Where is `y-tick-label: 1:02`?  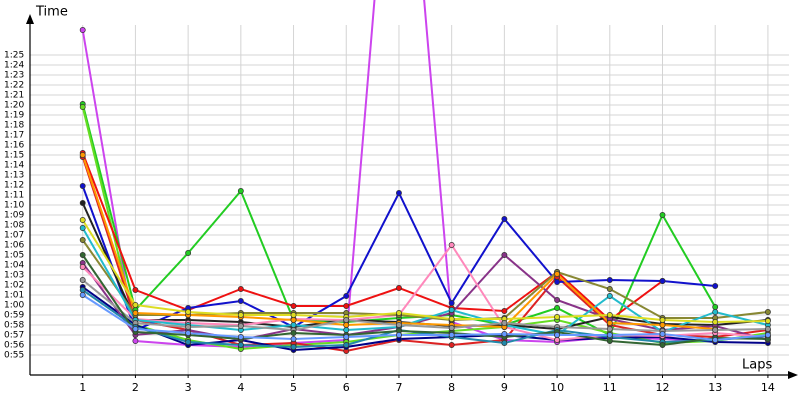 y-tick-label: 1:02 is located at coordinates (14, 286).